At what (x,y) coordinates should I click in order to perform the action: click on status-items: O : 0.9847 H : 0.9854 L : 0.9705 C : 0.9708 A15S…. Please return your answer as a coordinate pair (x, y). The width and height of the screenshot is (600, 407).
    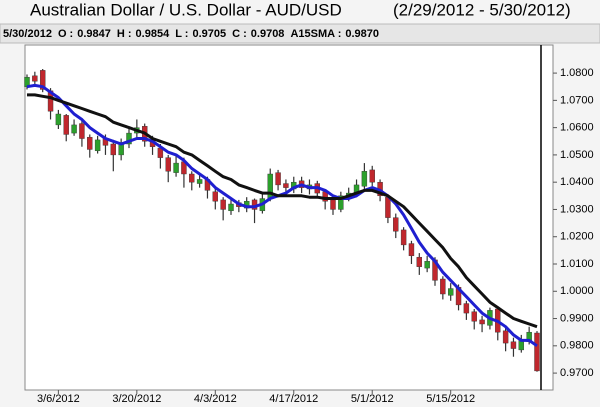
    Looking at the image, I should click on (218, 34).